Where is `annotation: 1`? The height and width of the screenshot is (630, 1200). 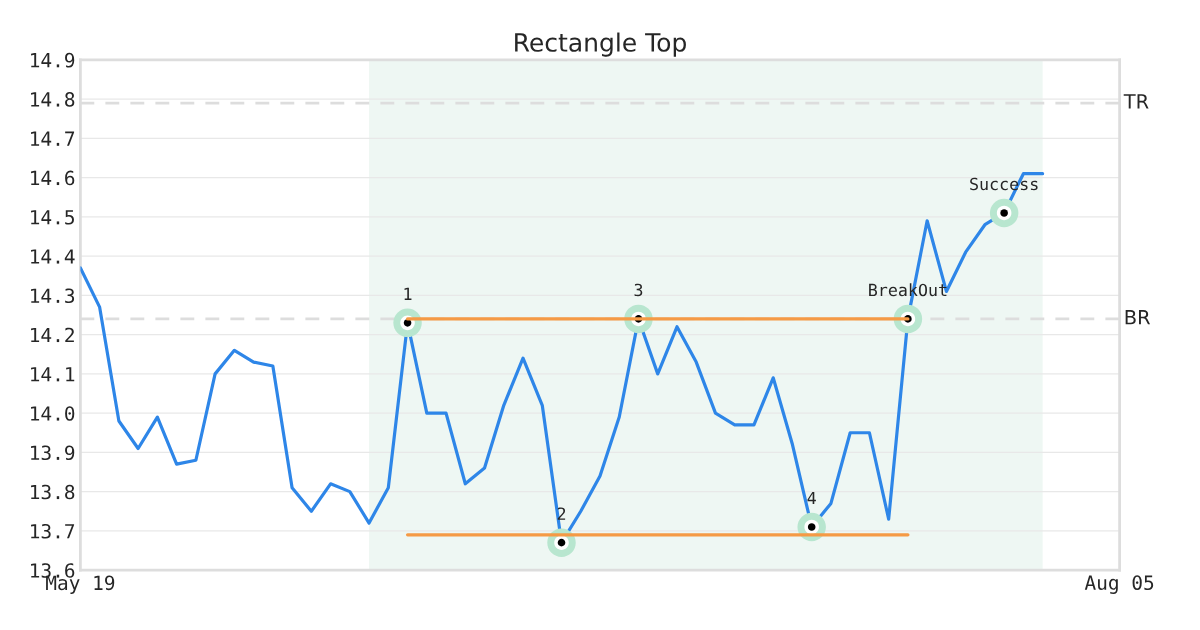 annotation: 1 is located at coordinates (408, 293).